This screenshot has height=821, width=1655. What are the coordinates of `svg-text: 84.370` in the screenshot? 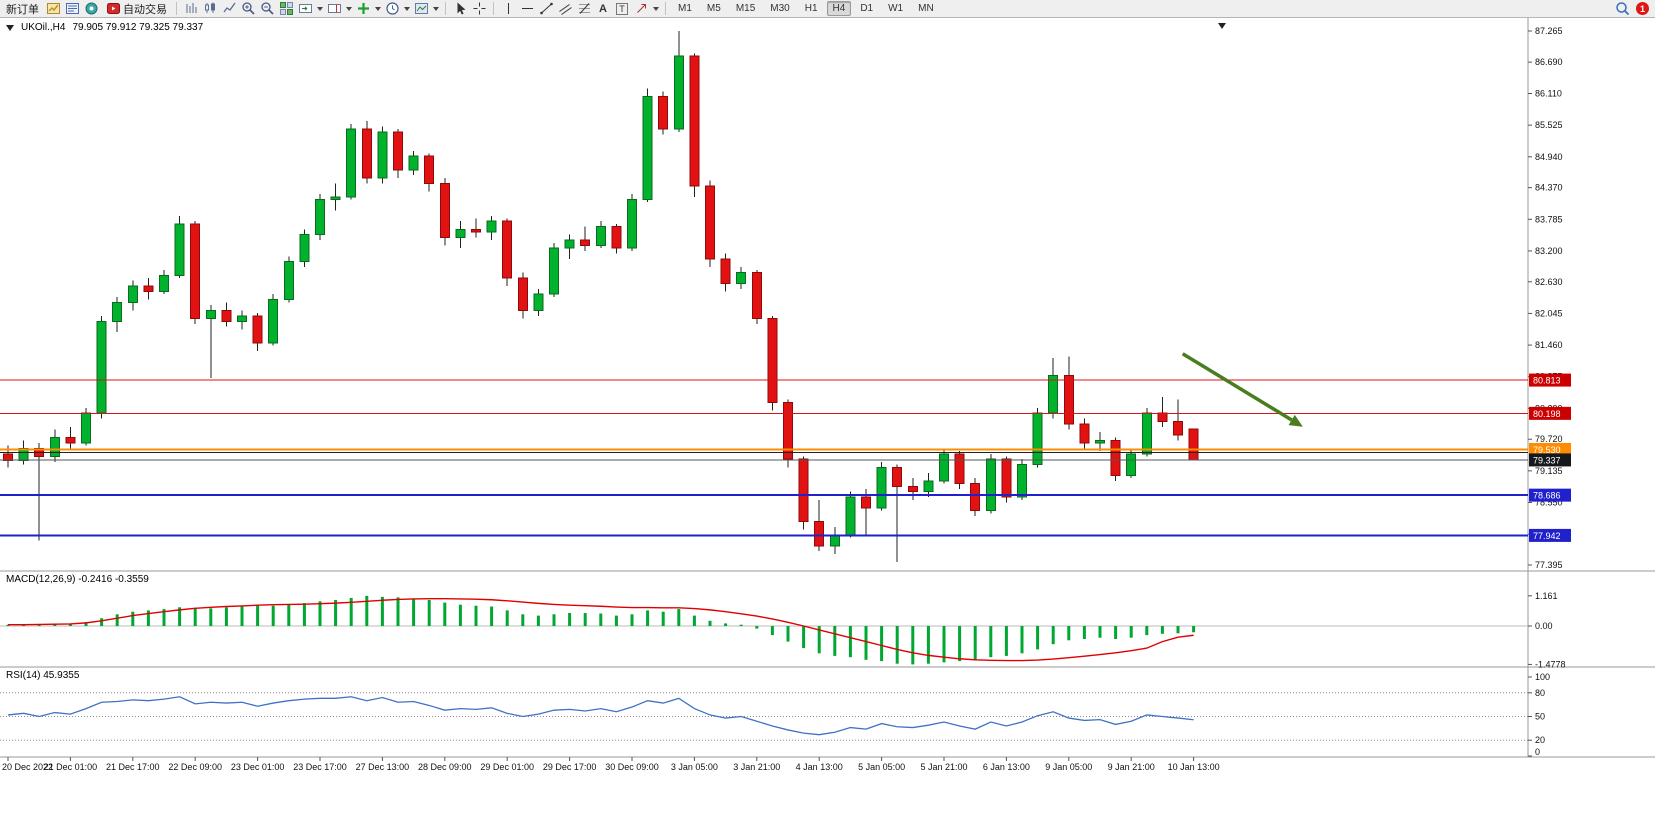 It's located at (1549, 188).